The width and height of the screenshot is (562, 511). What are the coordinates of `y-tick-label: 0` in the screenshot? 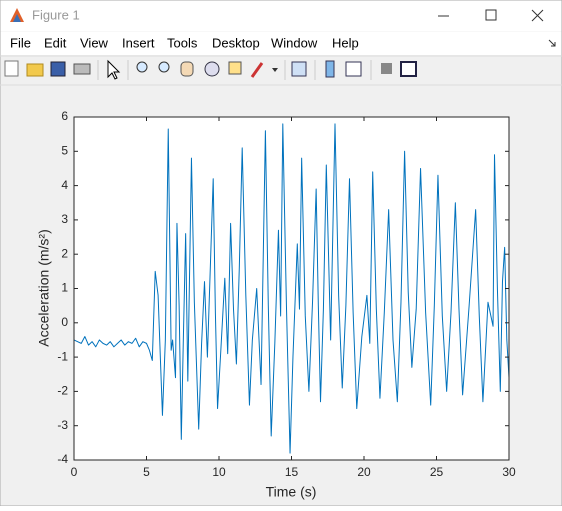 It's located at (64, 322).